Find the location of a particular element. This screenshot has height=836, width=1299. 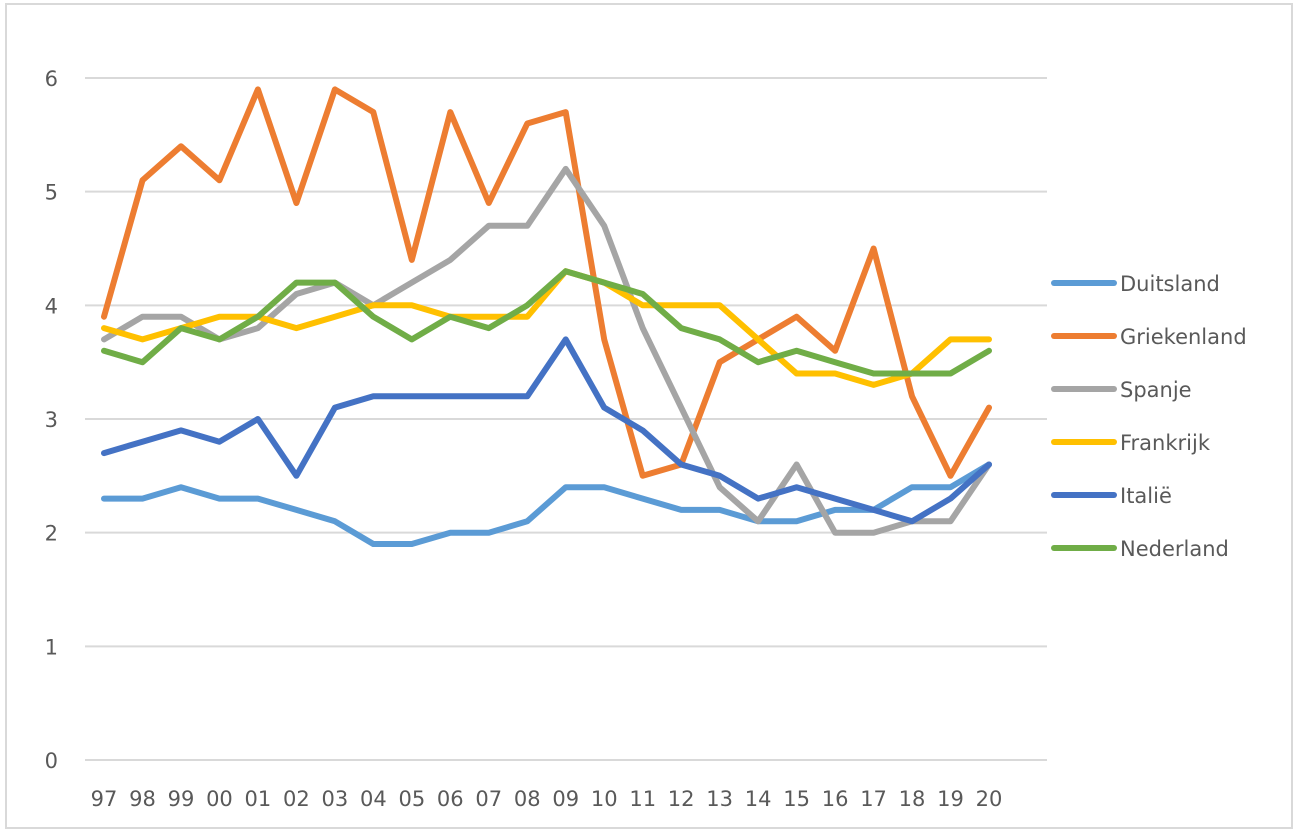

legend-item: Nederland is located at coordinates (1140, 549).